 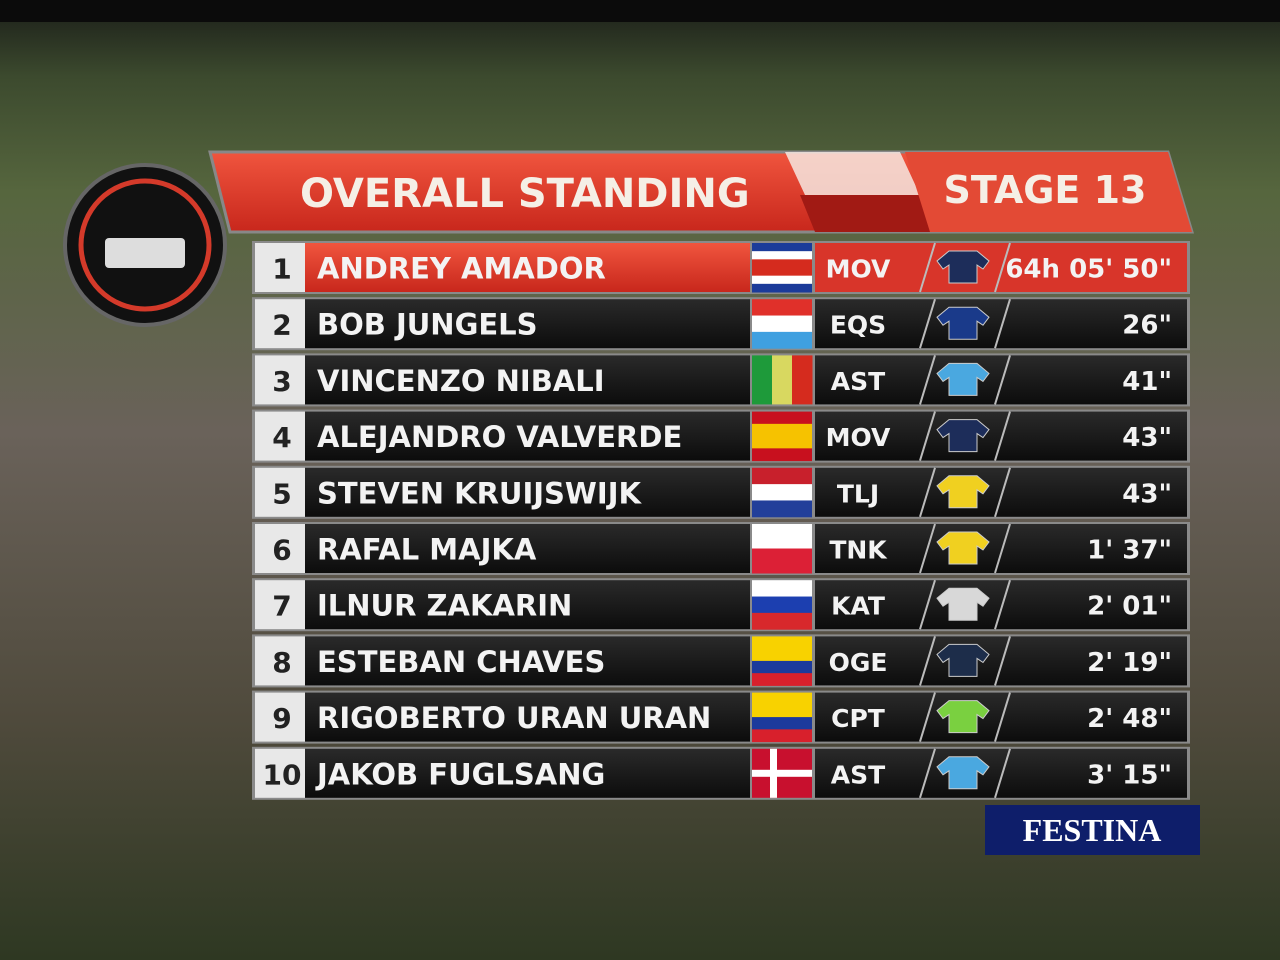 I want to click on time-gap: 64h 05' 50", so click(x=1088, y=270).